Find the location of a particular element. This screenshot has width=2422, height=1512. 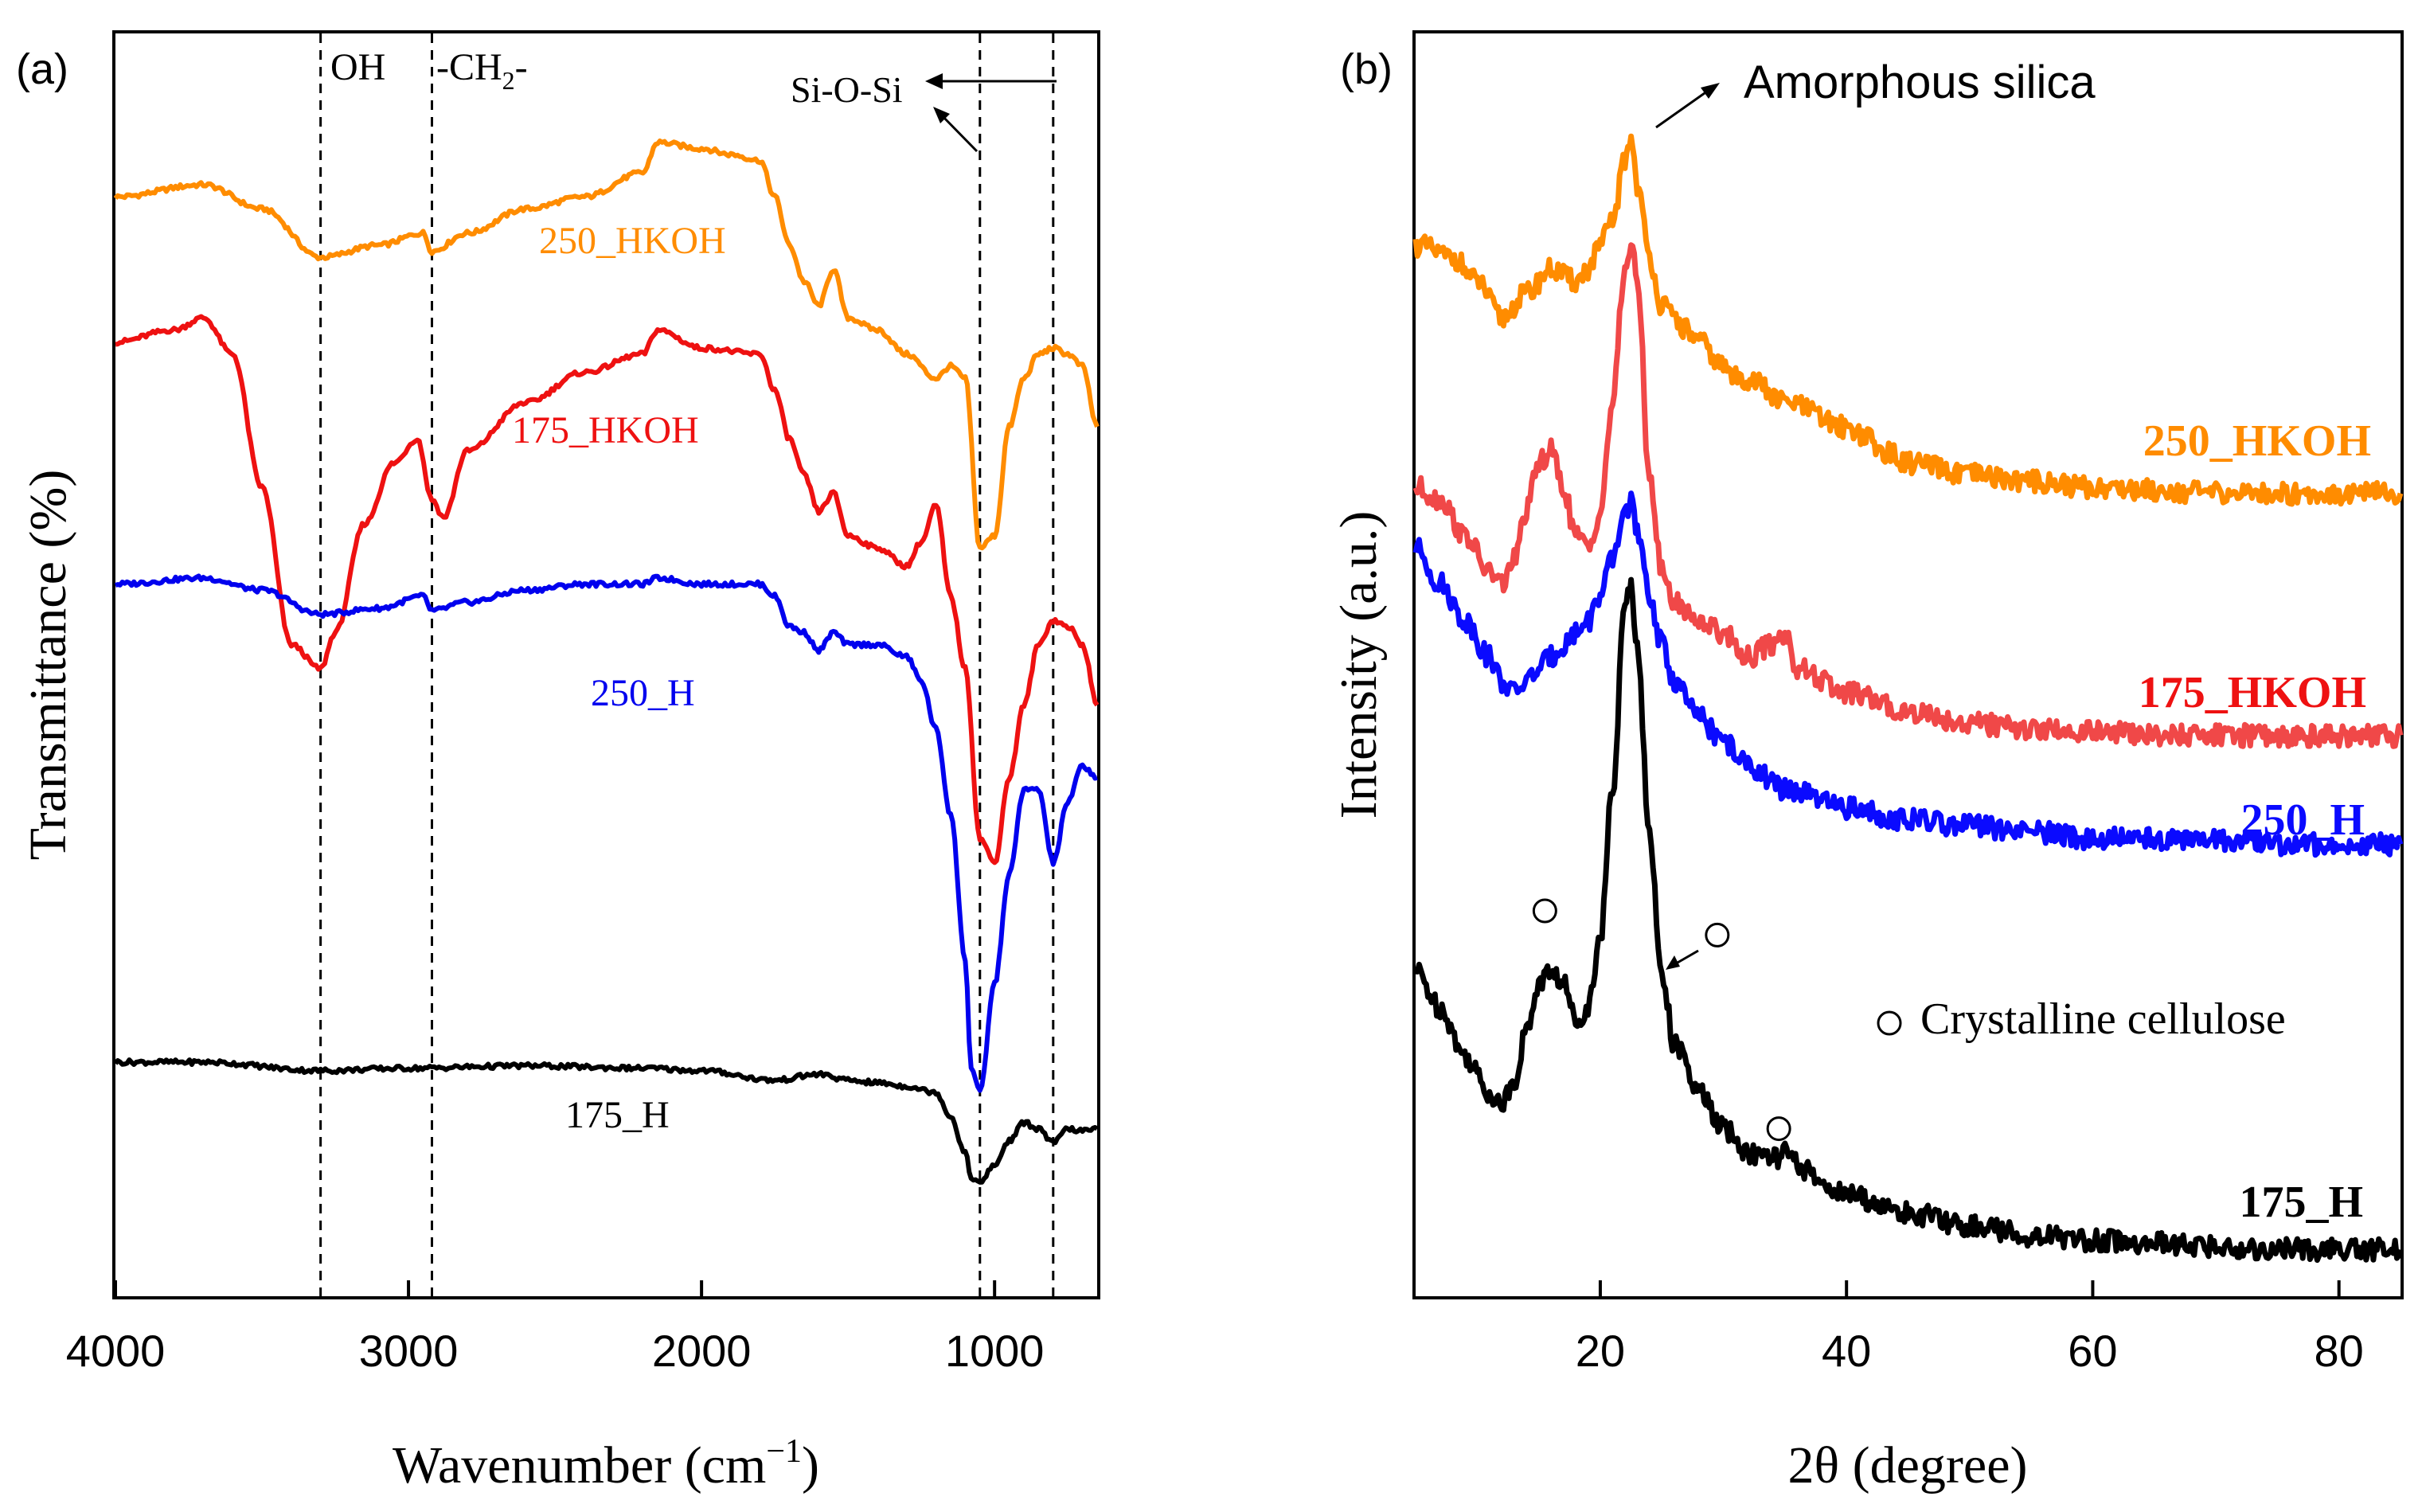

x-axis-label-a-main: Wavenumber (cm is located at coordinates (579, 1465).